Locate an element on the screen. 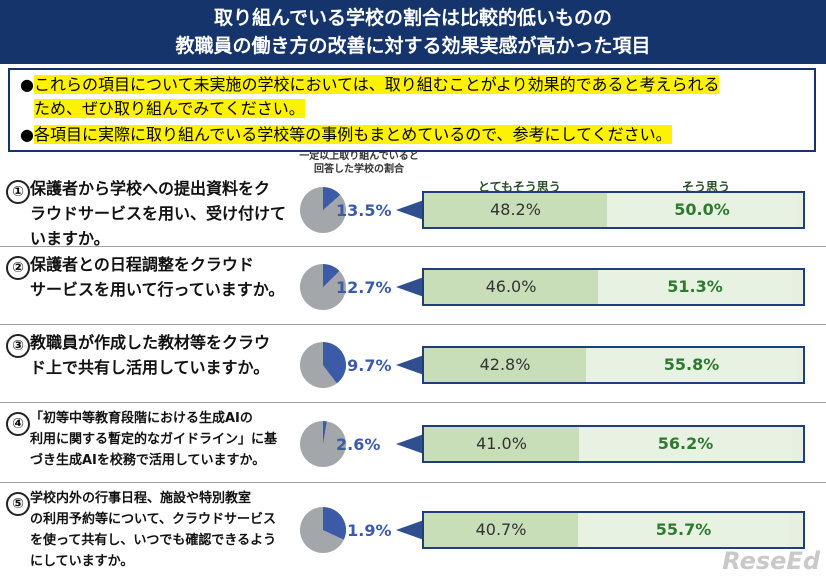 This screenshot has height=579, width=826. bar-label-agree-strong: 46.0% is located at coordinates (511, 286).